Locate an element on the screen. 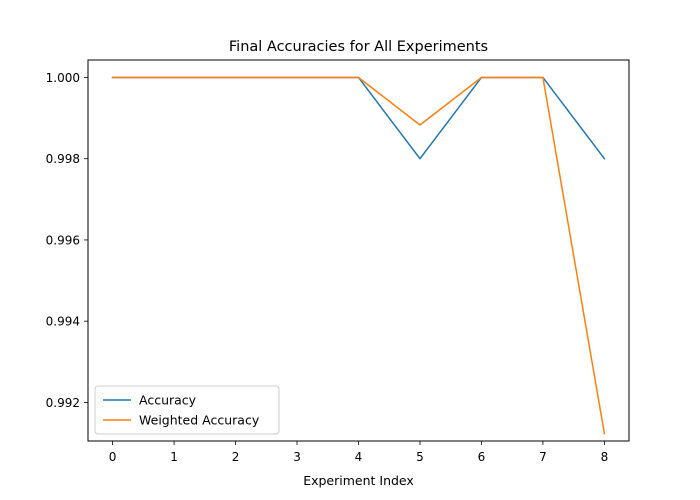 This screenshot has height=500, width=700. chart-title: Final Accuracies for All Experiments is located at coordinates (358, 47).